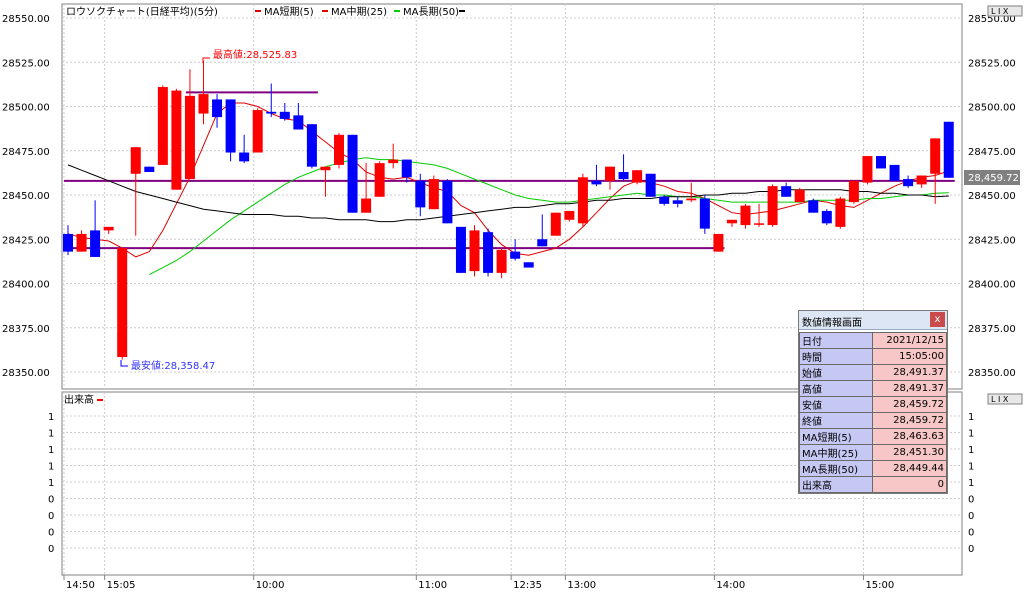 The width and height of the screenshot is (1024, 594). I want to click on legend-title: ロウソクチャート(日経平均)(5分), so click(142, 11).